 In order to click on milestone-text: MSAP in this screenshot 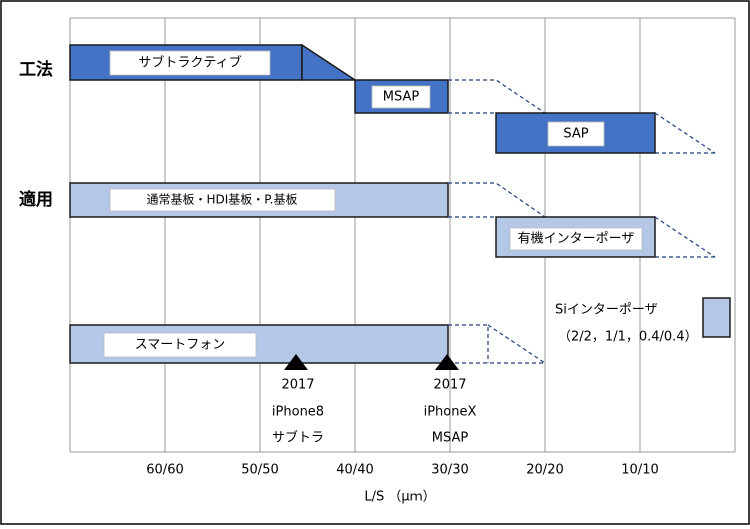, I will do `click(450, 438)`.